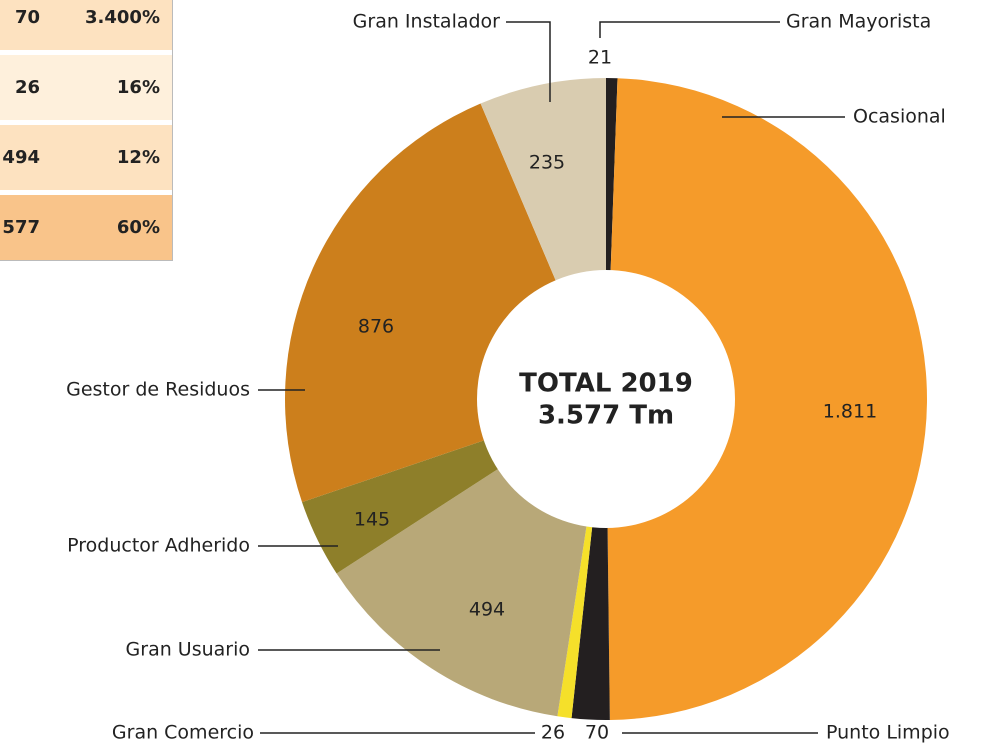 This screenshot has width=999, height=745. Describe the element at coordinates (138, 227) in the screenshot. I see `cell: 60%` at that location.